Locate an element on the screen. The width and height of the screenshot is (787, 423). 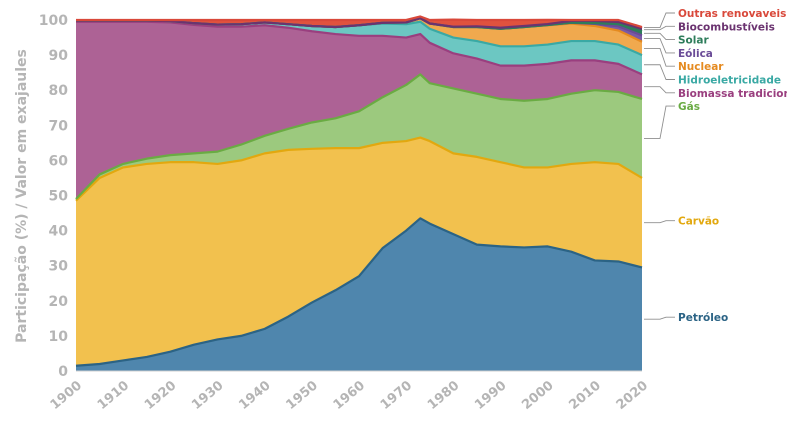
y-axis-title: Participação (%) / Valor em exajaules is located at coordinates (22, 196).